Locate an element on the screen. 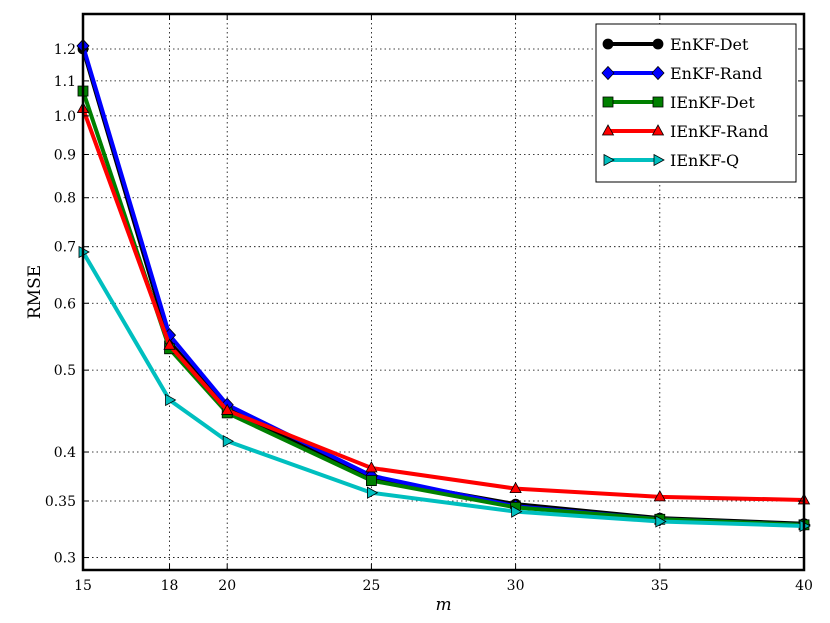  x-tick-label: 15 is located at coordinates (83, 586).